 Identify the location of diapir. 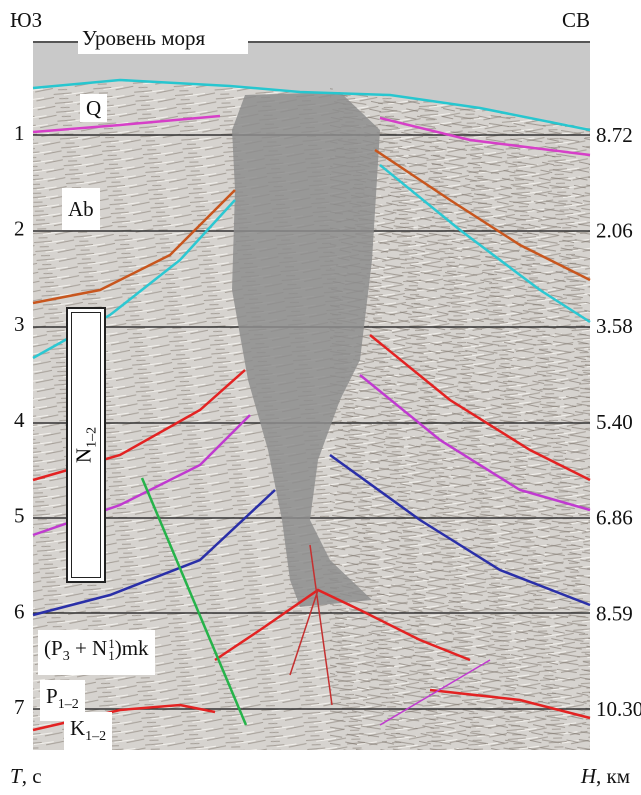
(306, 349).